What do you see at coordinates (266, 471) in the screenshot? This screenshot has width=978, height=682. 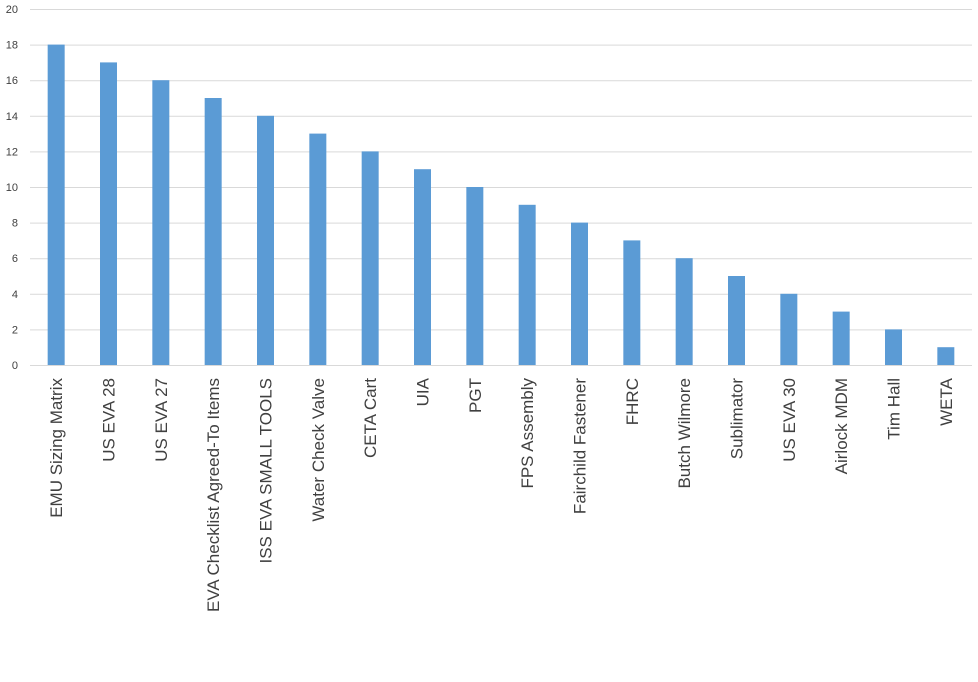 I see `x-tick-label: ISS EVA SMALL TOOLS` at bounding box center [266, 471].